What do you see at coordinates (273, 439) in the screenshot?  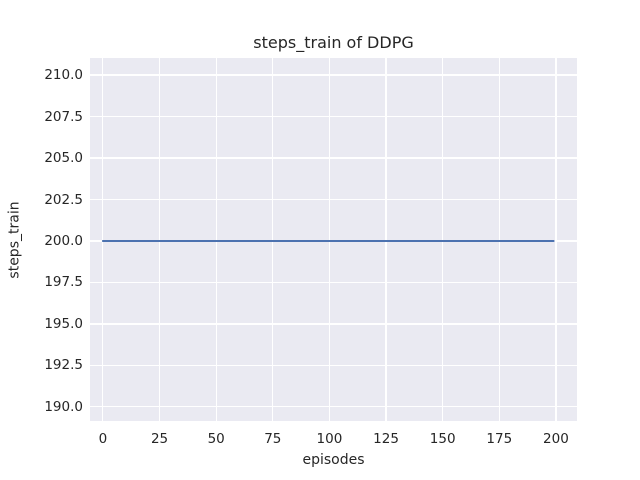 I see `x-tick-label: 75` at bounding box center [273, 439].